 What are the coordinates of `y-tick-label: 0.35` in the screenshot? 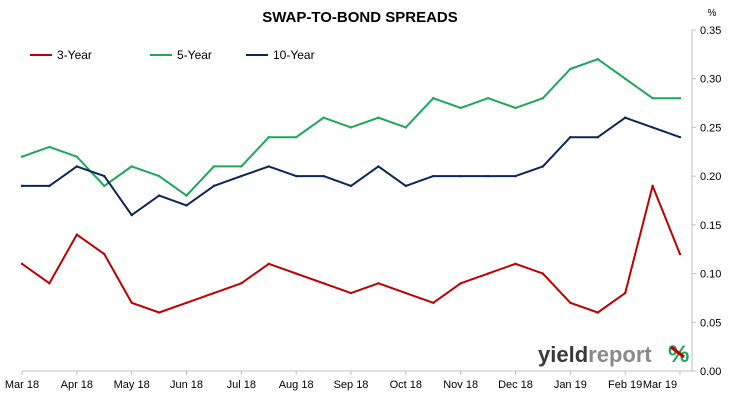 It's located at (710, 31).